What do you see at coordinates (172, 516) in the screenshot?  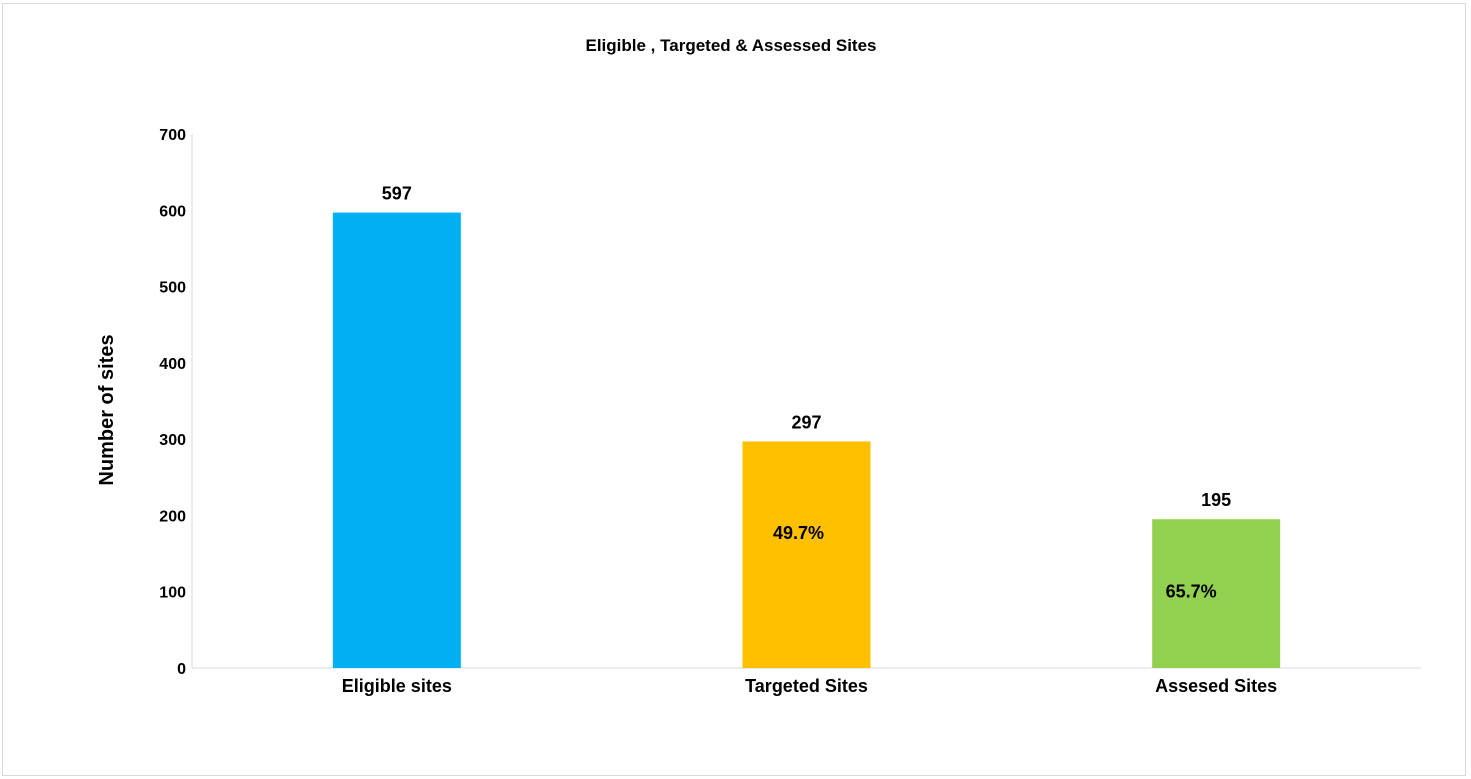 I see `y-tick-label: 200` at bounding box center [172, 516].